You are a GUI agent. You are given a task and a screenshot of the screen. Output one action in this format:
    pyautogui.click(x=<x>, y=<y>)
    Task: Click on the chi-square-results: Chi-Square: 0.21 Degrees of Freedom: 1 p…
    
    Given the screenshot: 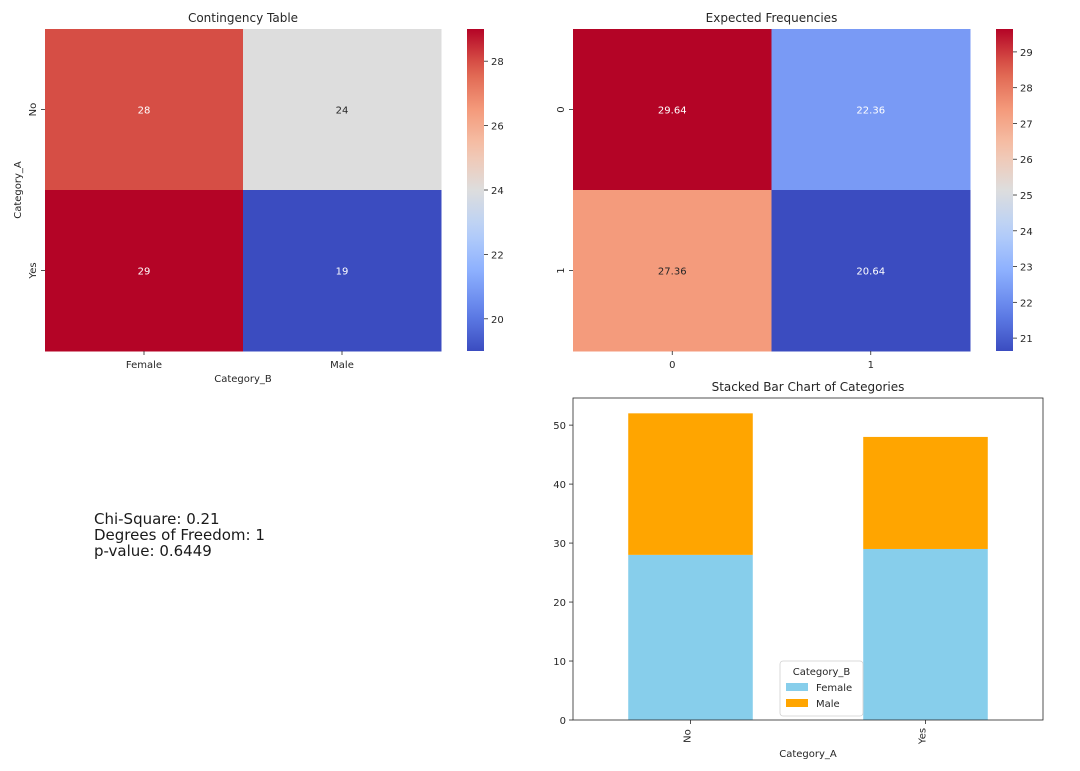 What is the action you would take?
    pyautogui.click(x=179, y=535)
    